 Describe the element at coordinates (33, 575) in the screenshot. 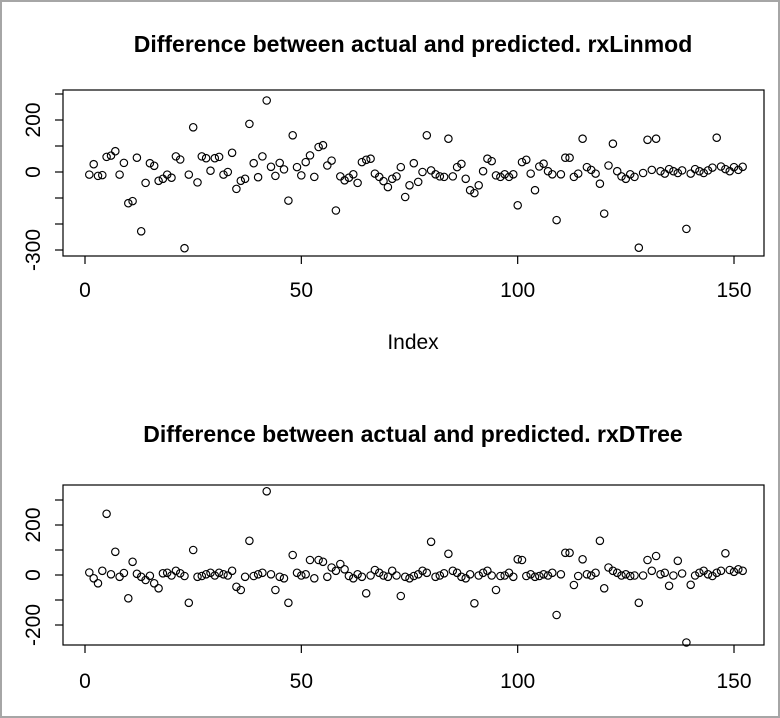

I see `y-axis-tick-label: 0` at that location.